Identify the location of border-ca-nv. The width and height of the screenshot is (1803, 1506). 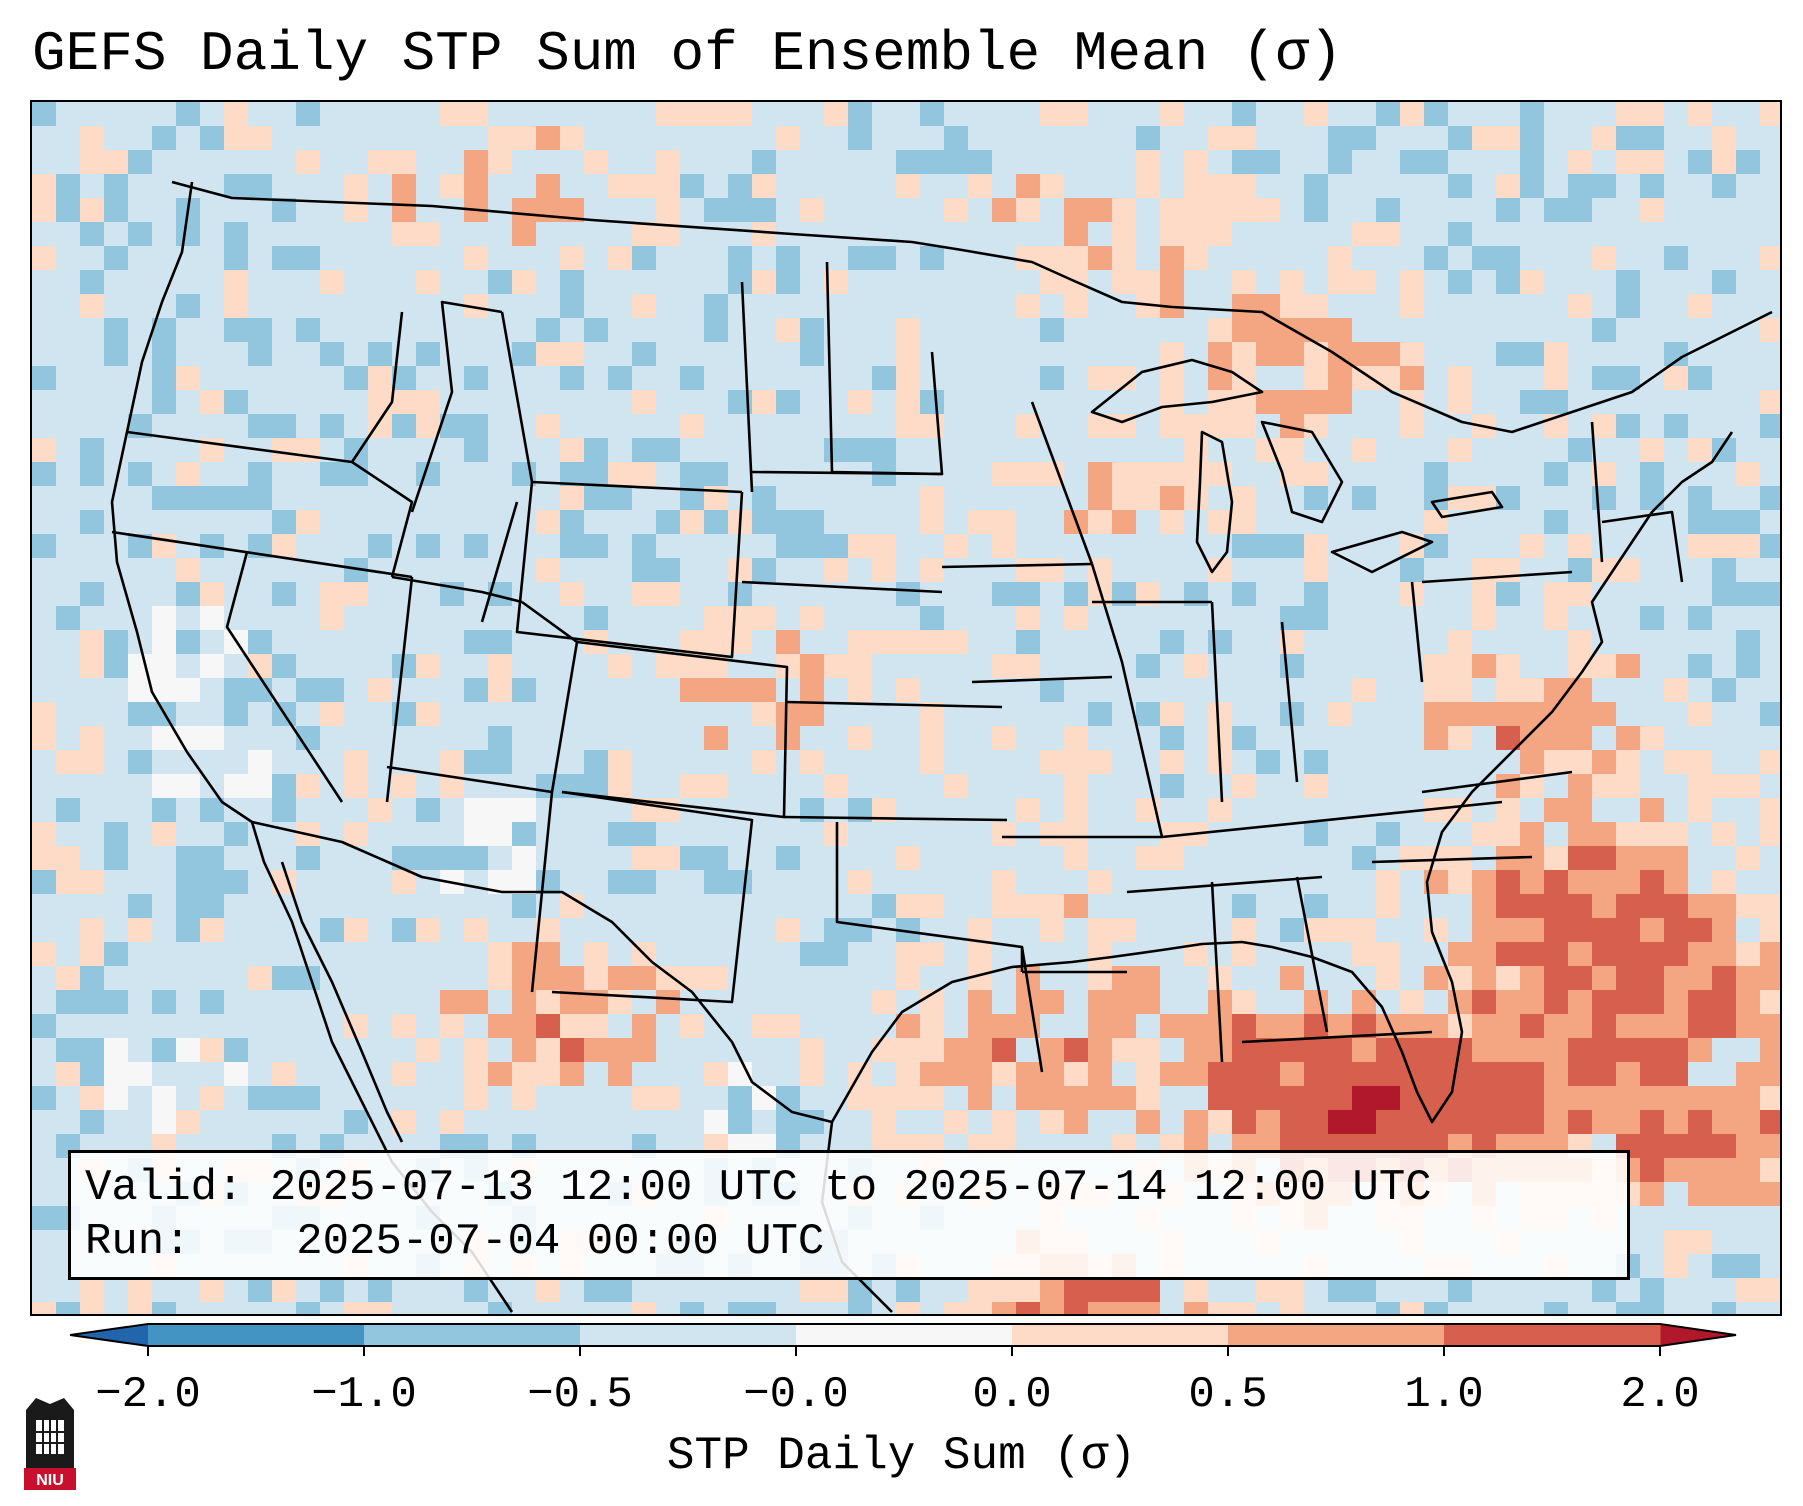
(284, 677).